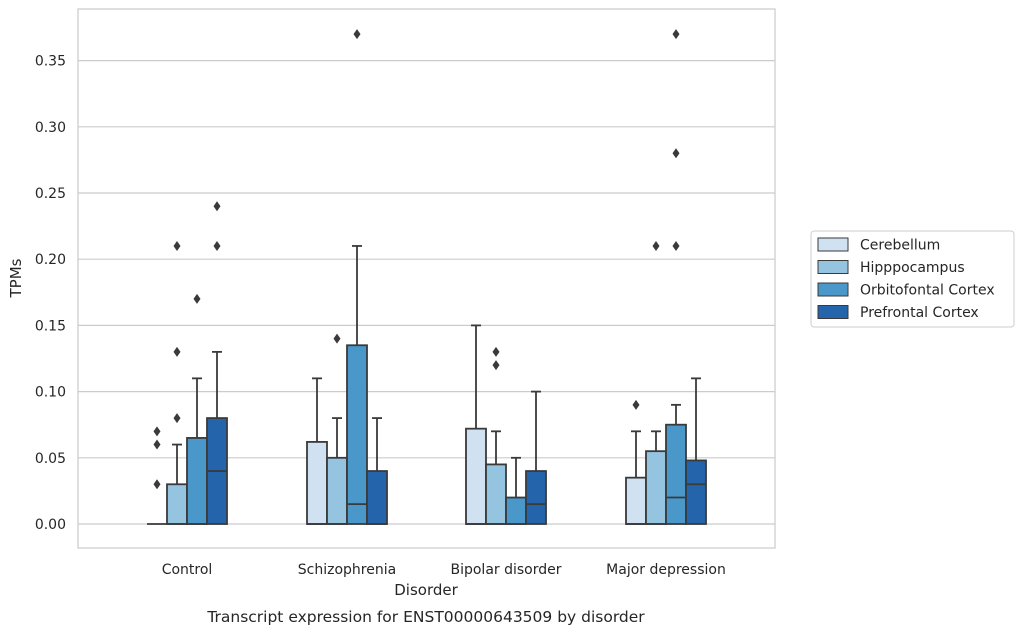  Describe the element at coordinates (900, 246) in the screenshot. I see `legend-label: Cerebellum` at that location.